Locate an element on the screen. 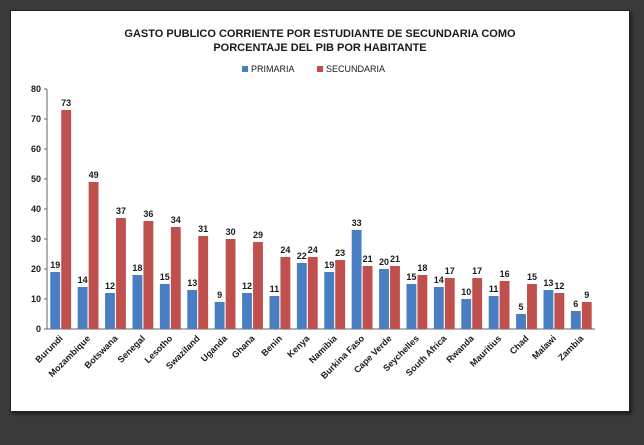  y-tick-label: 20 is located at coordinates (36, 269).